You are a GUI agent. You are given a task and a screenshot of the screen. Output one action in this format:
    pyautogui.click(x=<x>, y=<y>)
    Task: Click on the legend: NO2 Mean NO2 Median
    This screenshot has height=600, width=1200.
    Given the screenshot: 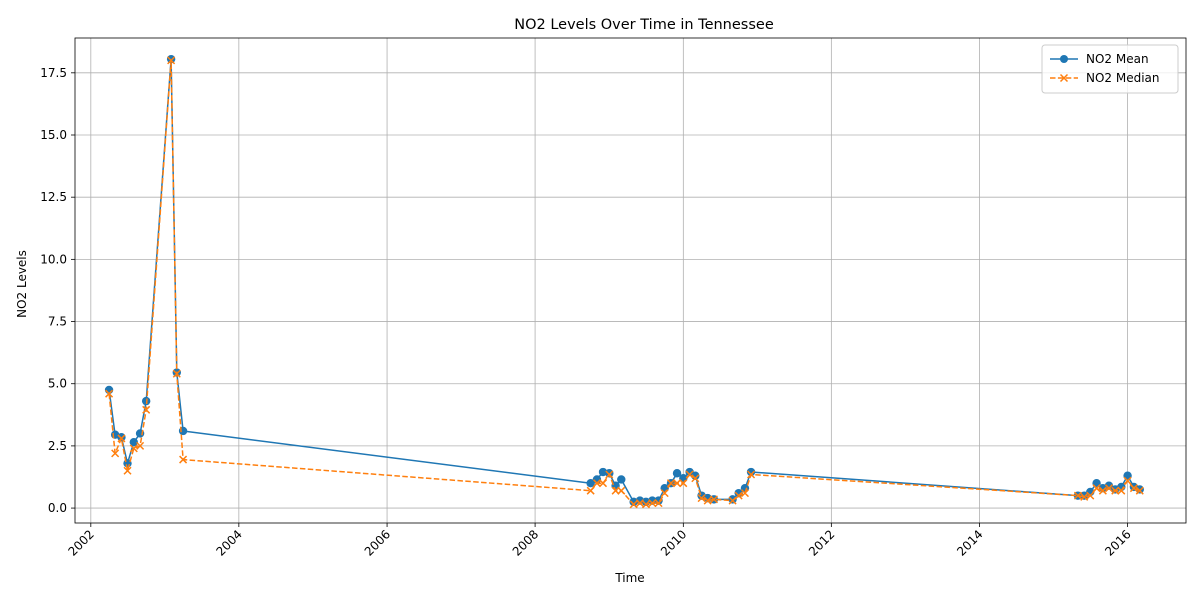 What is the action you would take?
    pyautogui.click(x=1110, y=69)
    